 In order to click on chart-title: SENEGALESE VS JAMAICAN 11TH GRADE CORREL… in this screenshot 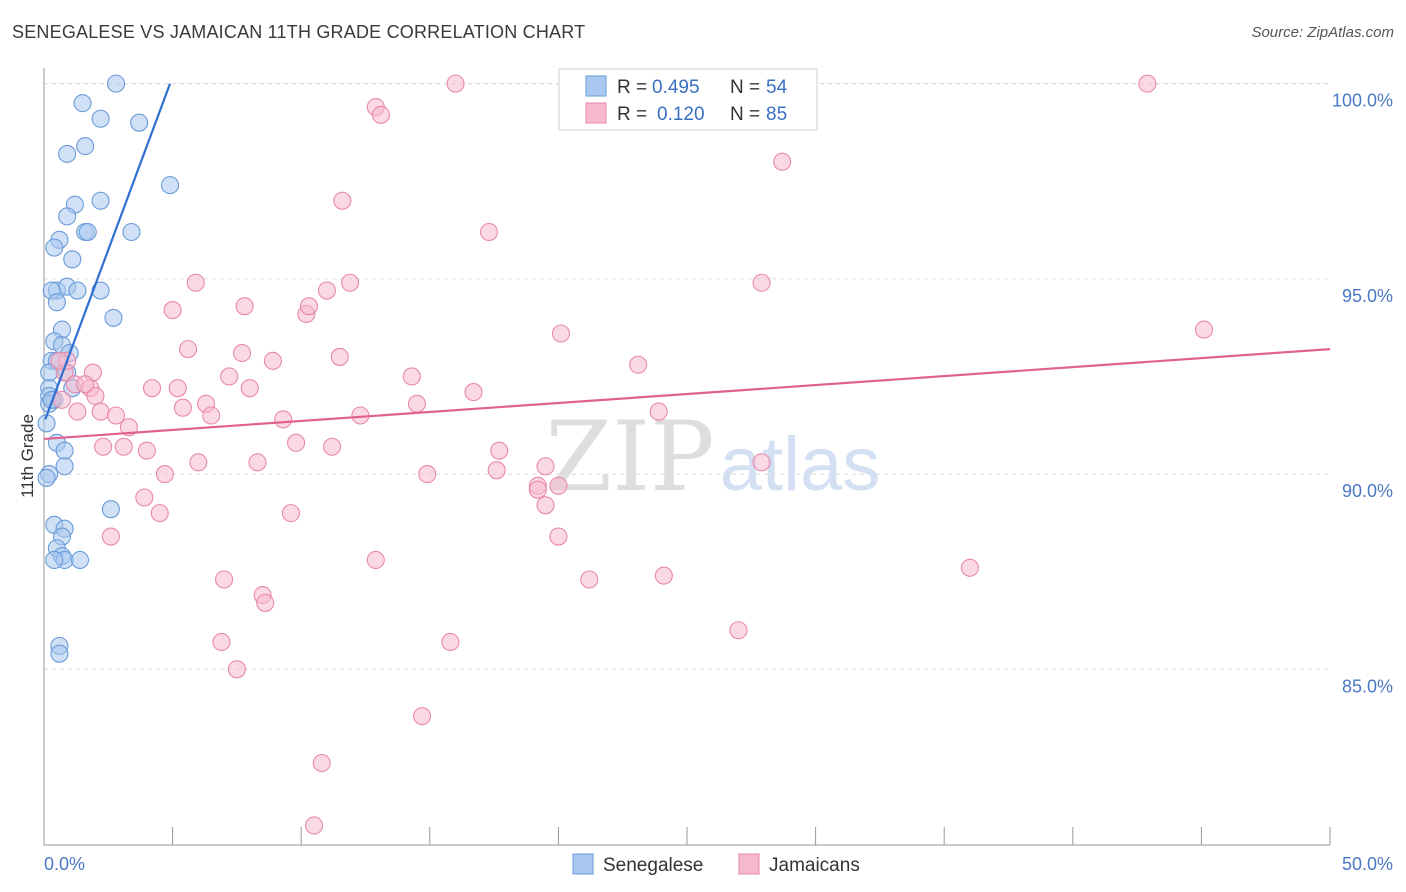, I will do `click(299, 32)`.